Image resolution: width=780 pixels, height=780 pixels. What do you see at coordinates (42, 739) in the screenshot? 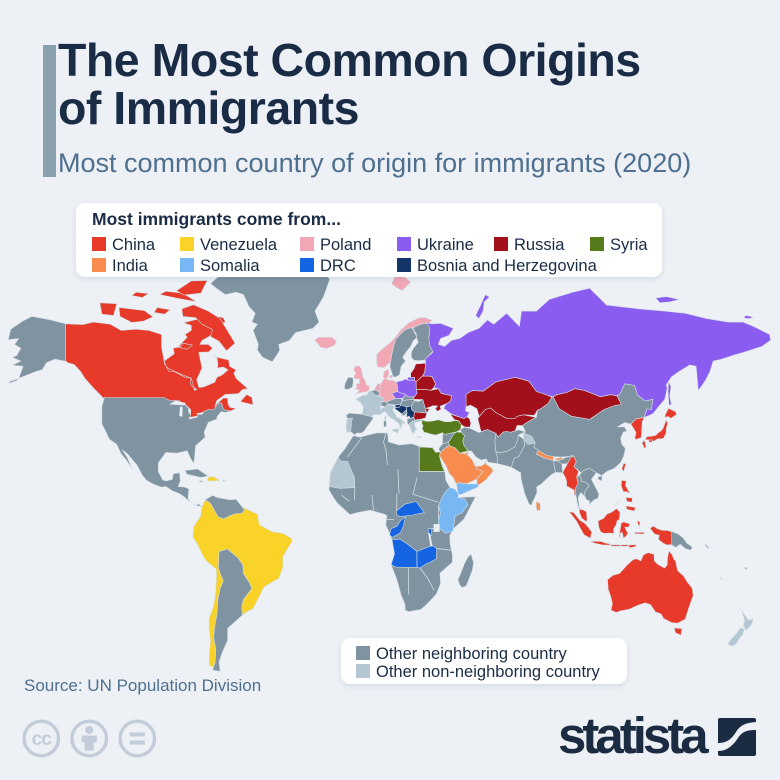
I see `svg-text: cc` at bounding box center [42, 739].